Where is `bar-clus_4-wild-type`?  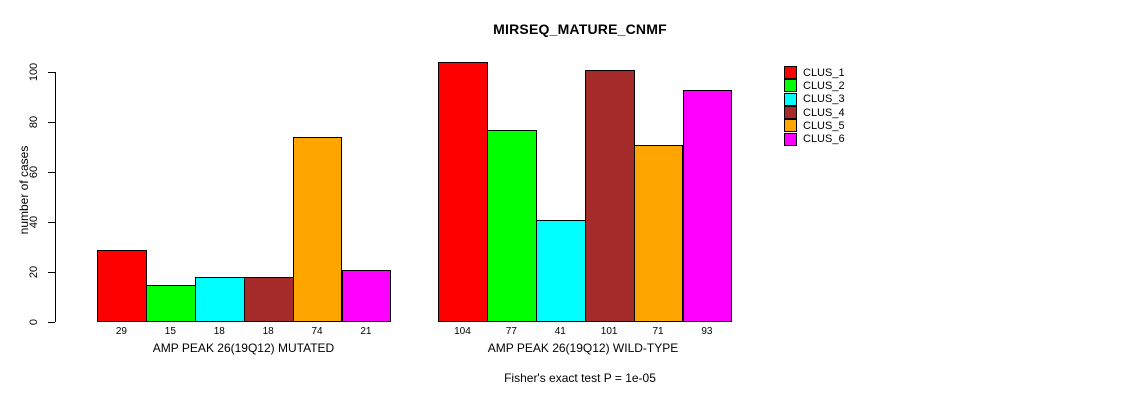
bar-clus_4-wild-type is located at coordinates (609, 195).